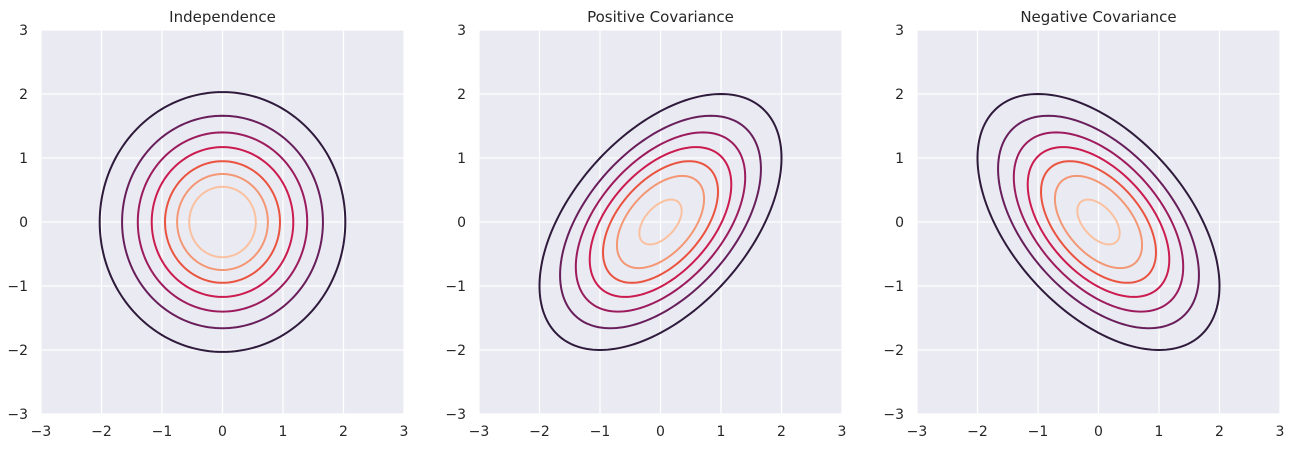 The image size is (1294, 452). Describe the element at coordinates (660, 17) in the screenshot. I see `panel-title: Positive Covariance` at that location.